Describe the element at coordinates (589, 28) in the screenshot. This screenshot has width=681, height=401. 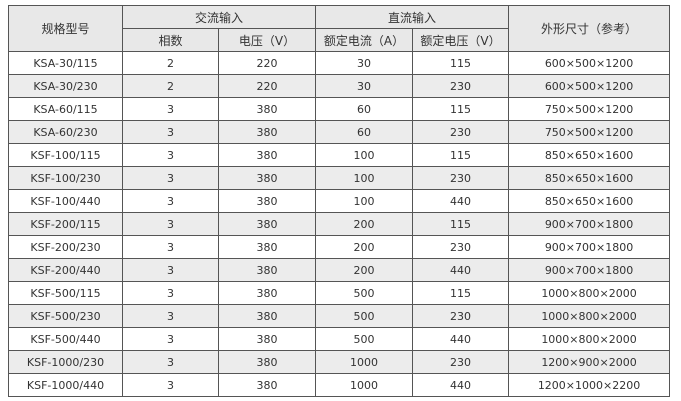
I see `header-dimensions: 外形尺寸（参考）` at that location.